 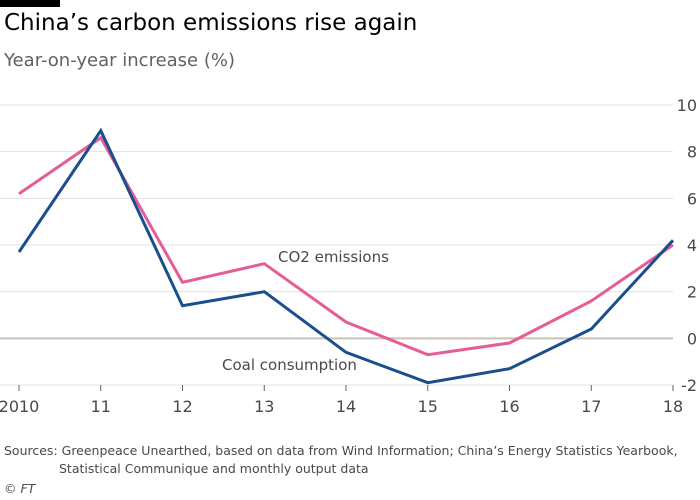 What do you see at coordinates (428, 406) in the screenshot?
I see `x-tick-label: 15` at bounding box center [428, 406].